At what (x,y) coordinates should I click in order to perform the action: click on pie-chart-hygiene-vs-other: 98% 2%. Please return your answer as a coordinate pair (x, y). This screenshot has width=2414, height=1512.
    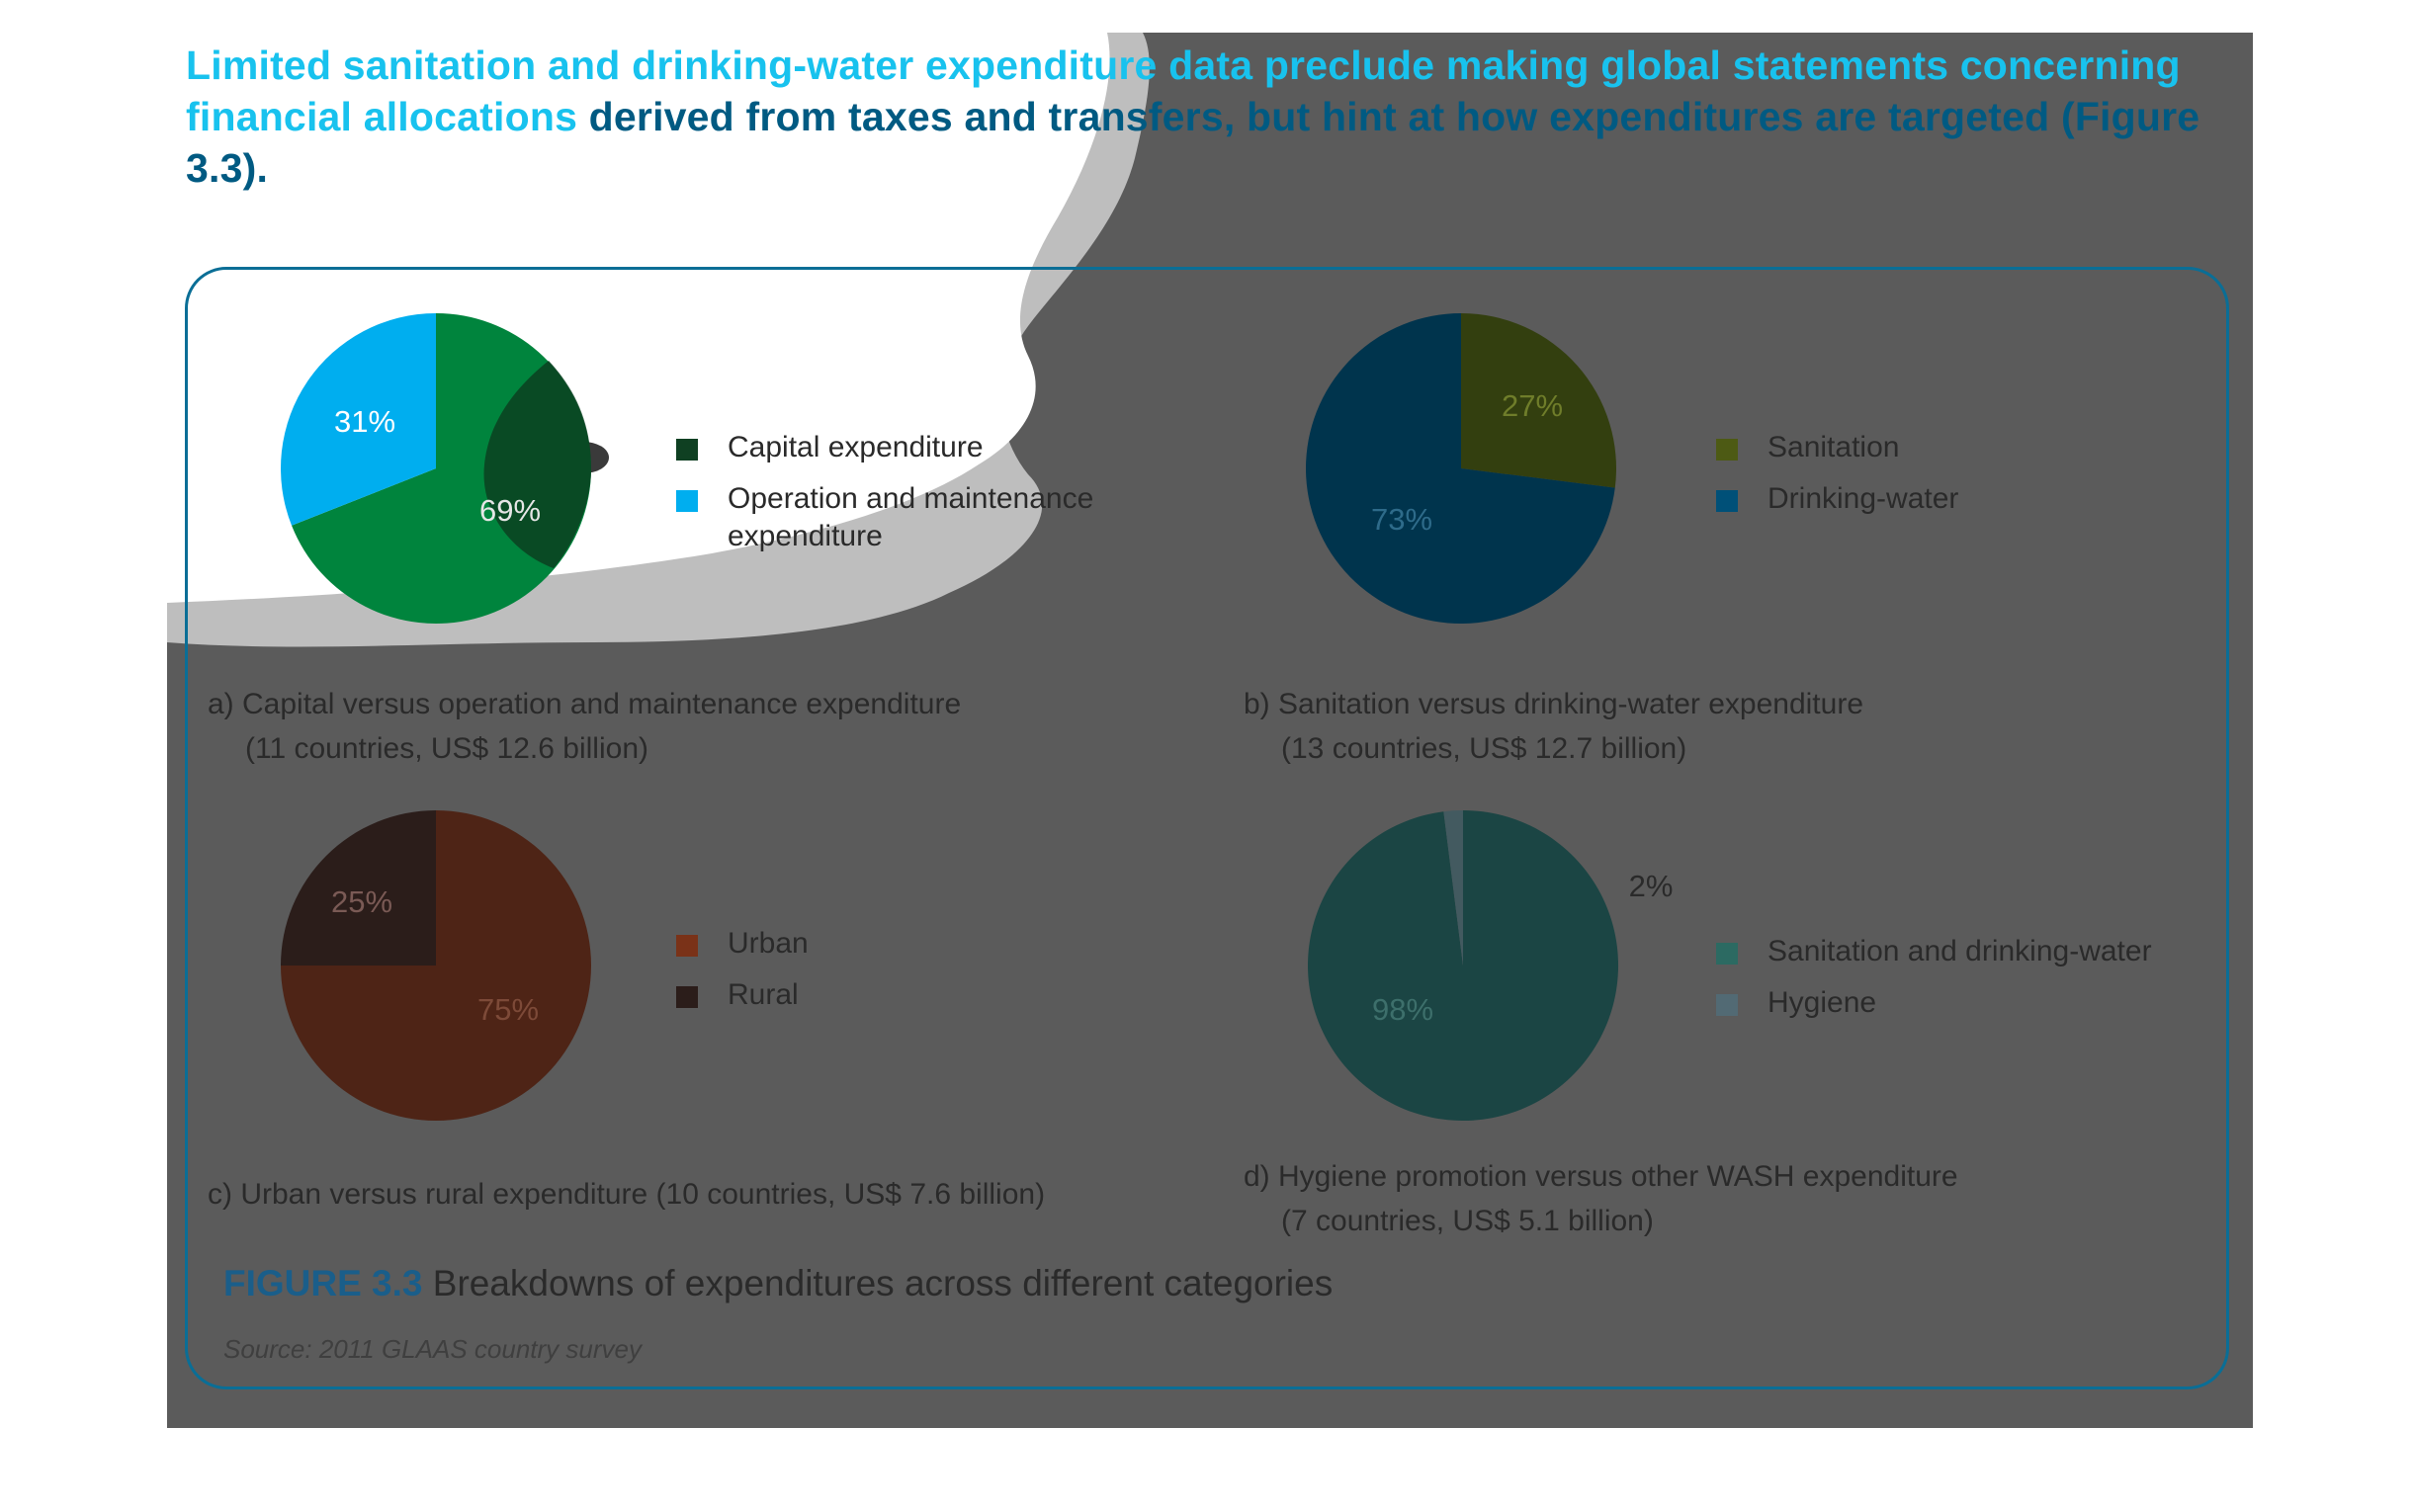
    Looking at the image, I should click on (1490, 965).